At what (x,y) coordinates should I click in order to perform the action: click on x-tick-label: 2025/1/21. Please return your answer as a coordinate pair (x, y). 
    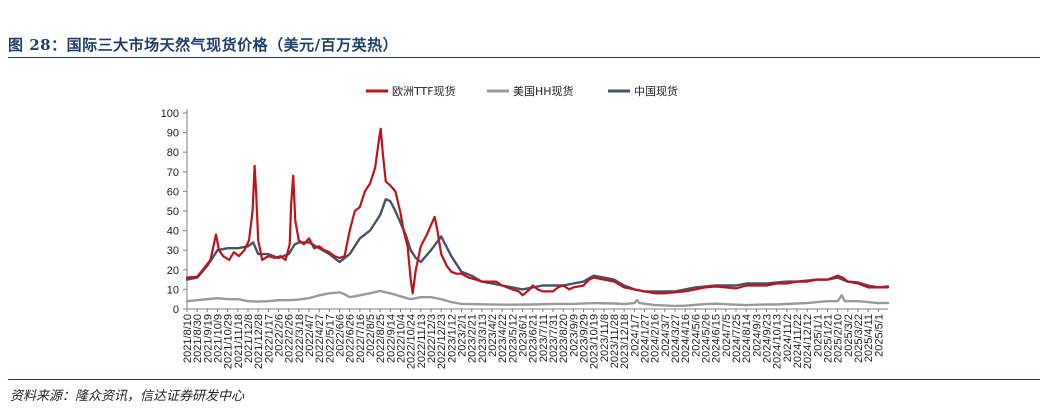
    Looking at the image, I should click on (829, 338).